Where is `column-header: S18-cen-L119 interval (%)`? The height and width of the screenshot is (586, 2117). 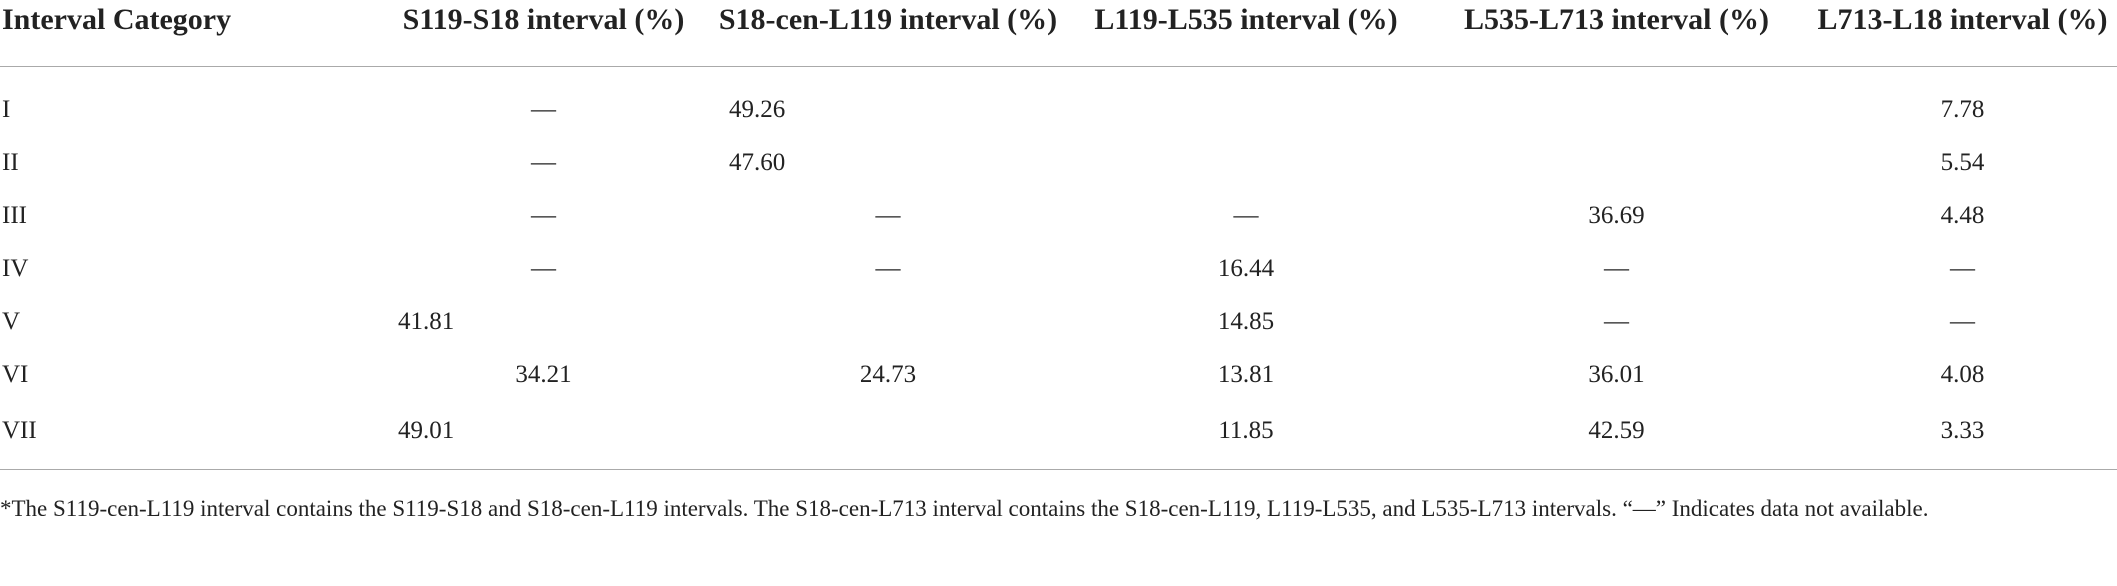 column-header: S18-cen-L119 interval (%) is located at coordinates (888, 33).